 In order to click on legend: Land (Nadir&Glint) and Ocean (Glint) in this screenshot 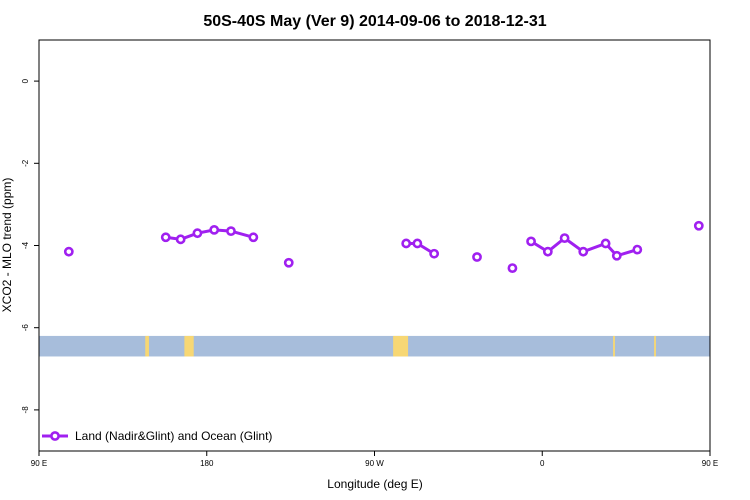, I will do `click(157, 436)`.